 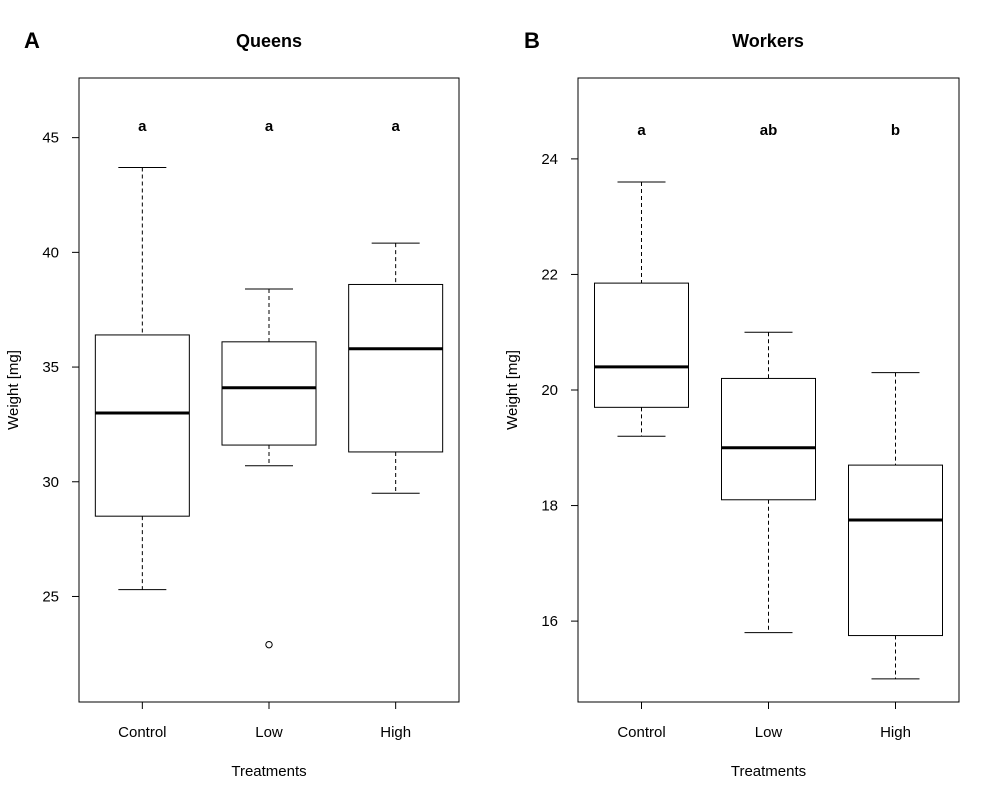 I want to click on y-tick-label: 20, so click(x=549, y=390).